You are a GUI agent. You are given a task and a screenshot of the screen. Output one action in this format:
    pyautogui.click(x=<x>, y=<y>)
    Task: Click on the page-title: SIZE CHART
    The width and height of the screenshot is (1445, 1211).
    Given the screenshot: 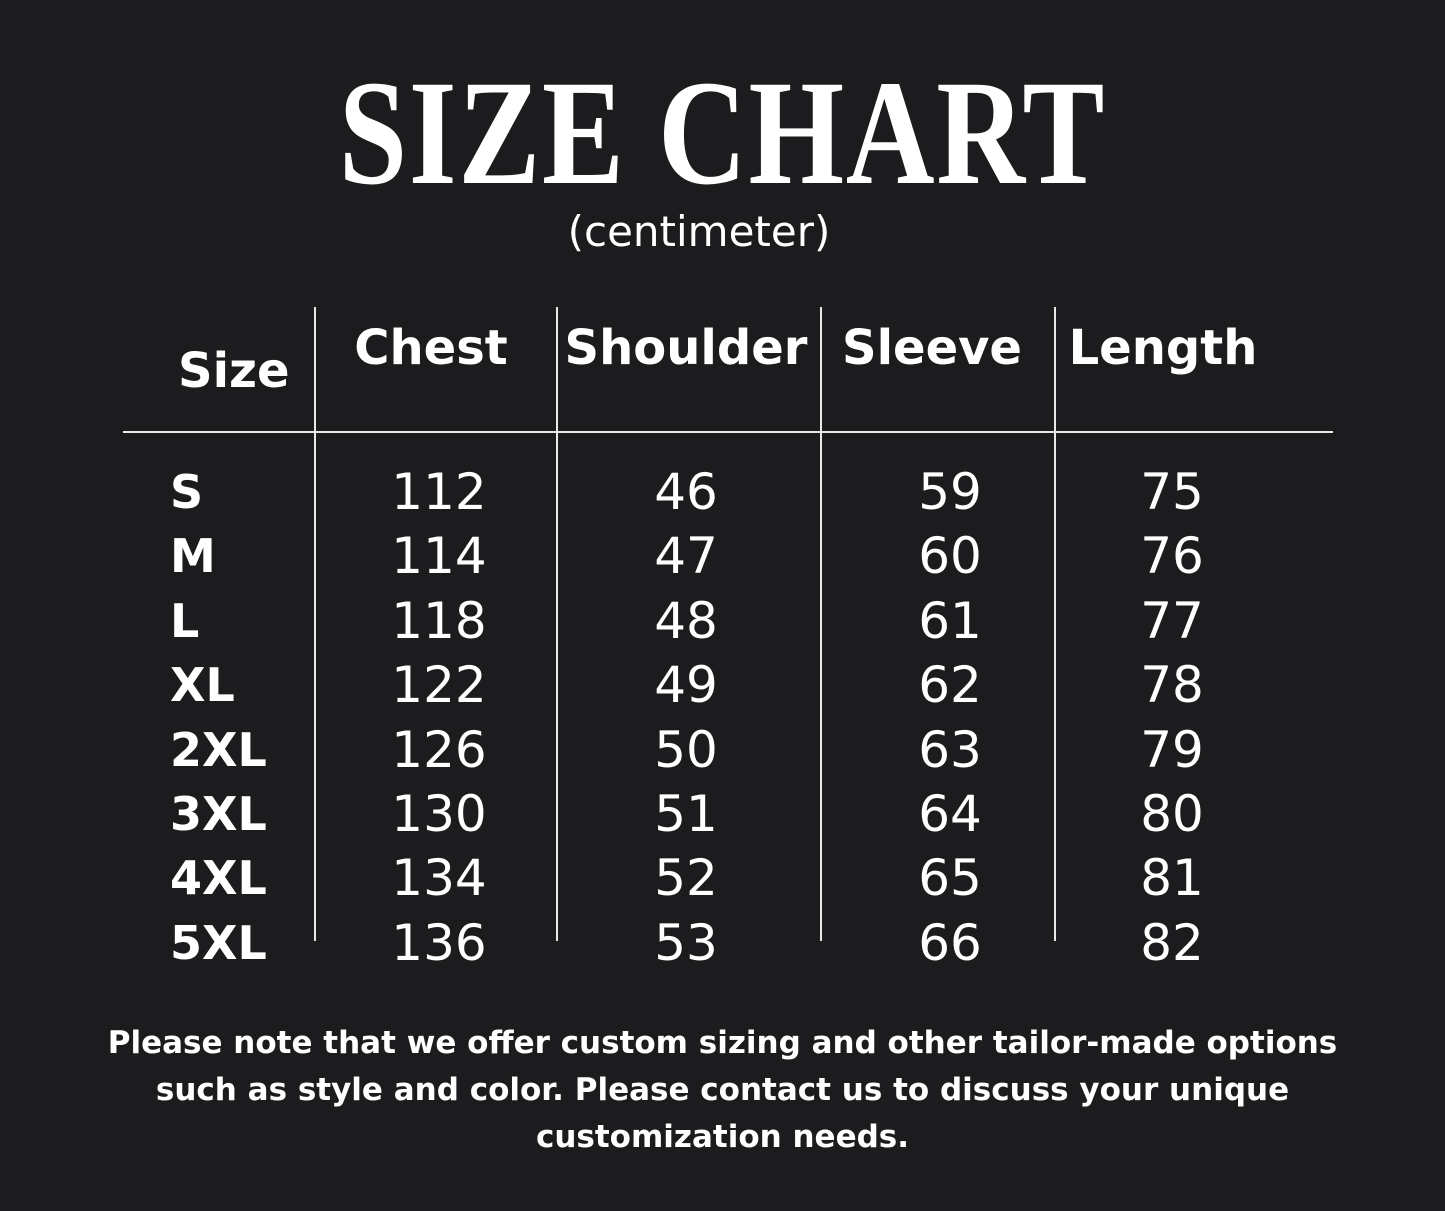 What is the action you would take?
    pyautogui.click(x=722, y=133)
    